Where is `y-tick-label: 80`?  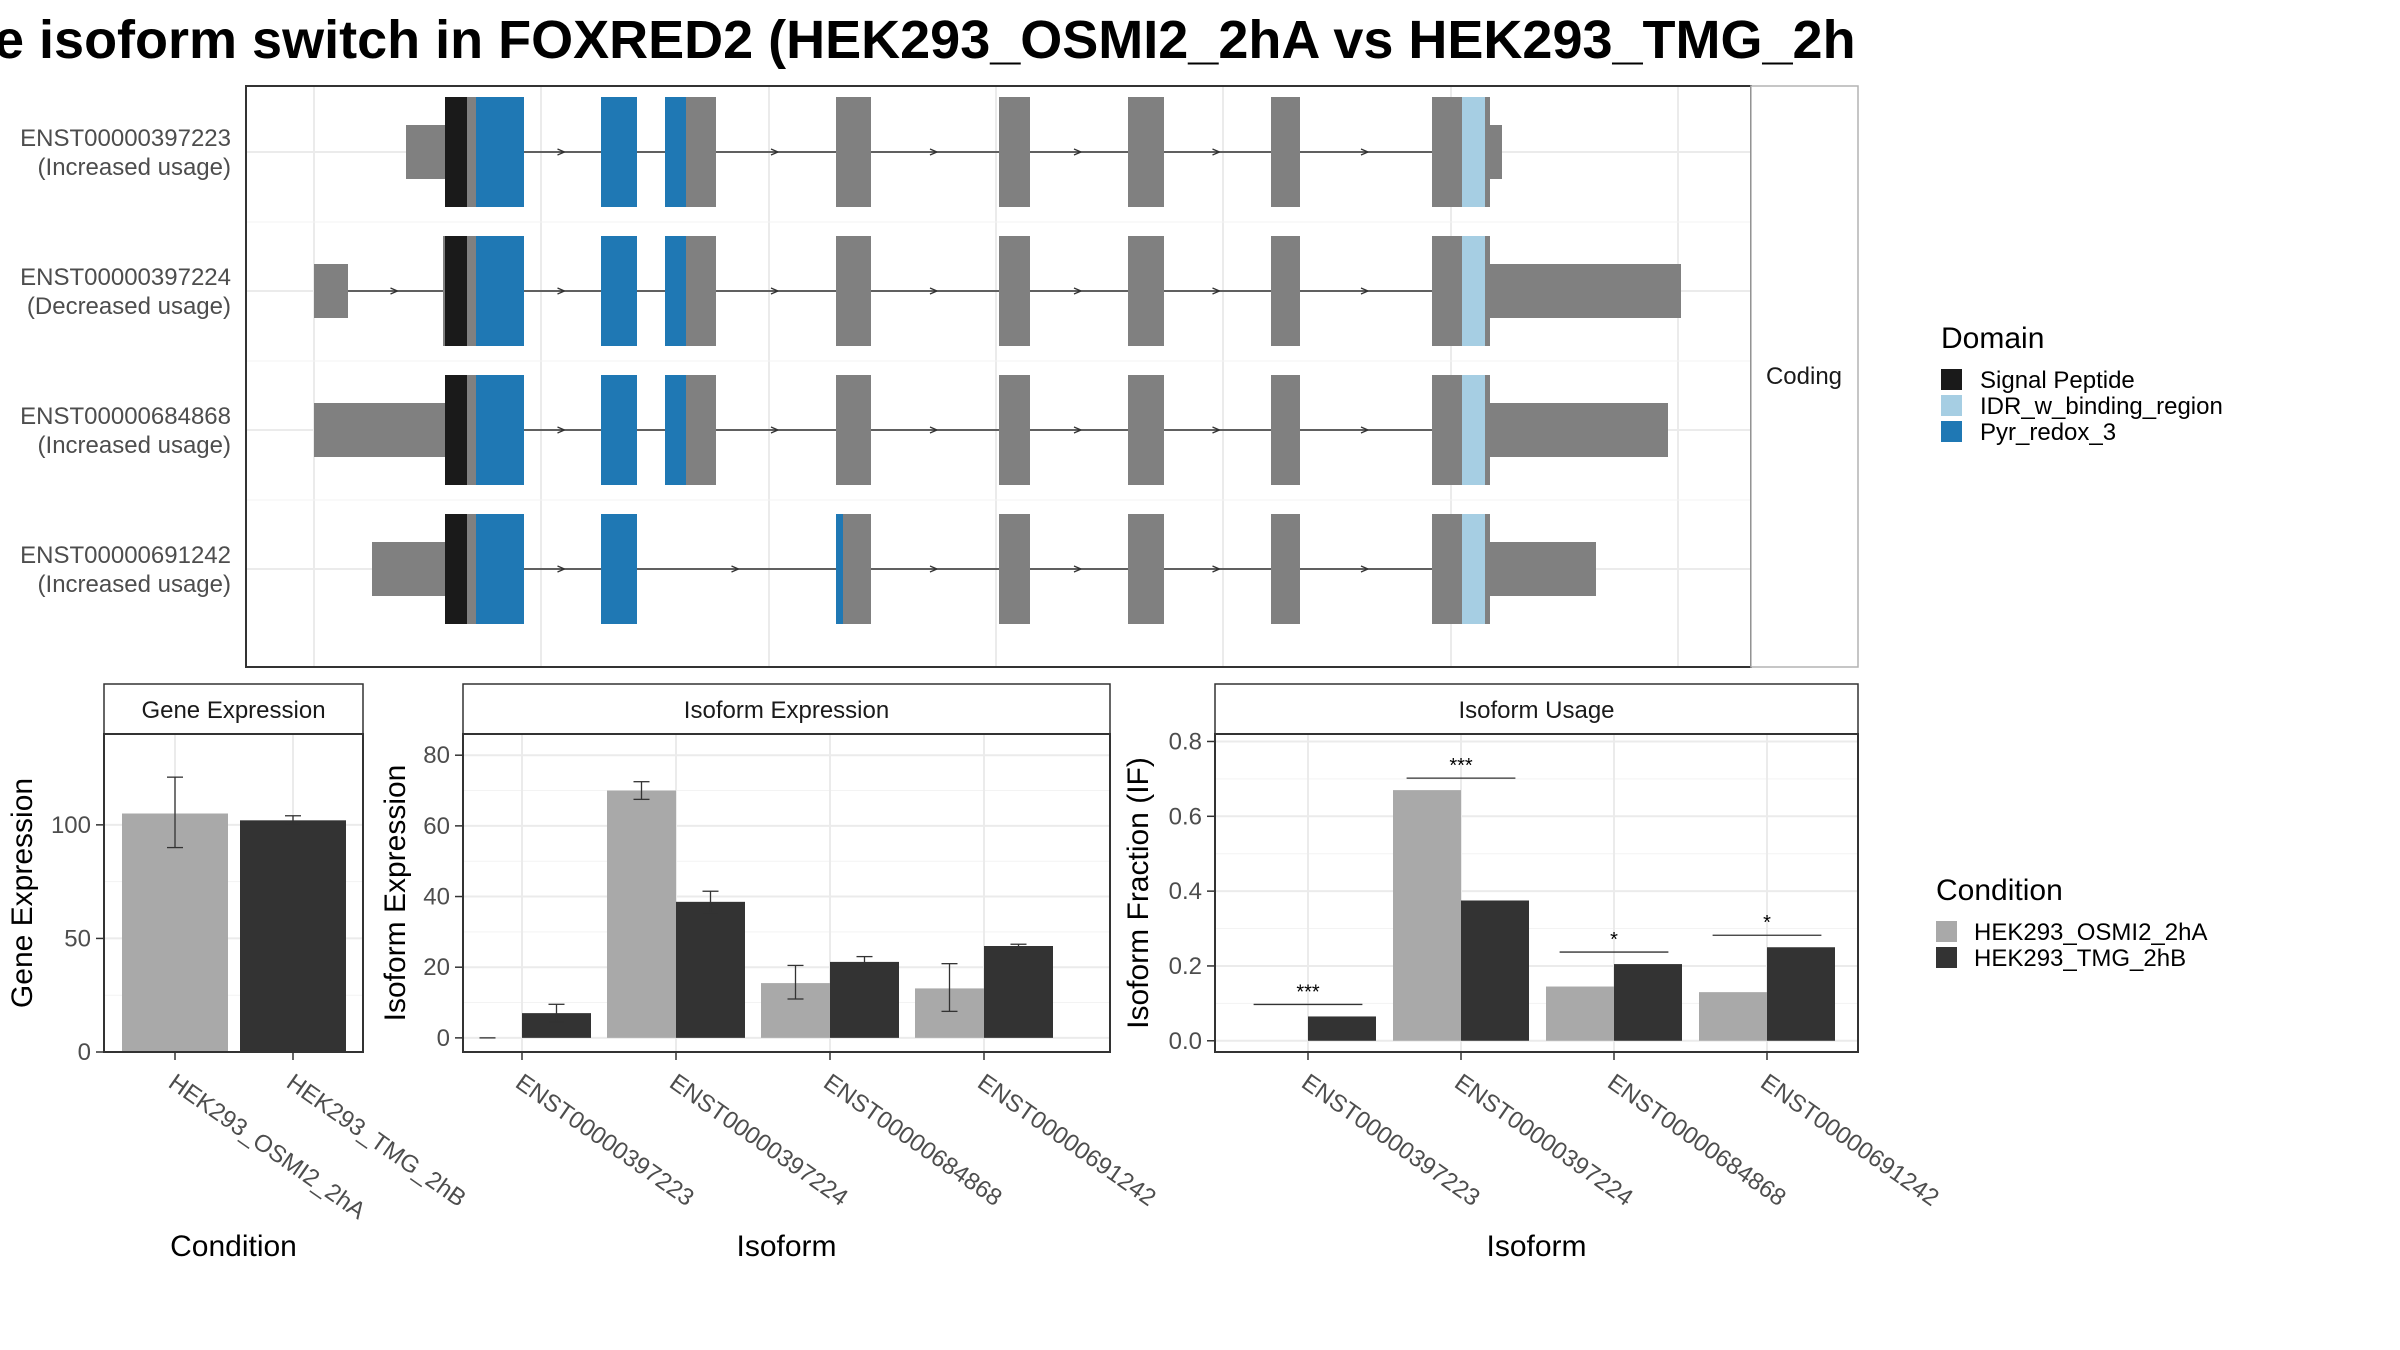 y-tick-label: 80 is located at coordinates (436, 755).